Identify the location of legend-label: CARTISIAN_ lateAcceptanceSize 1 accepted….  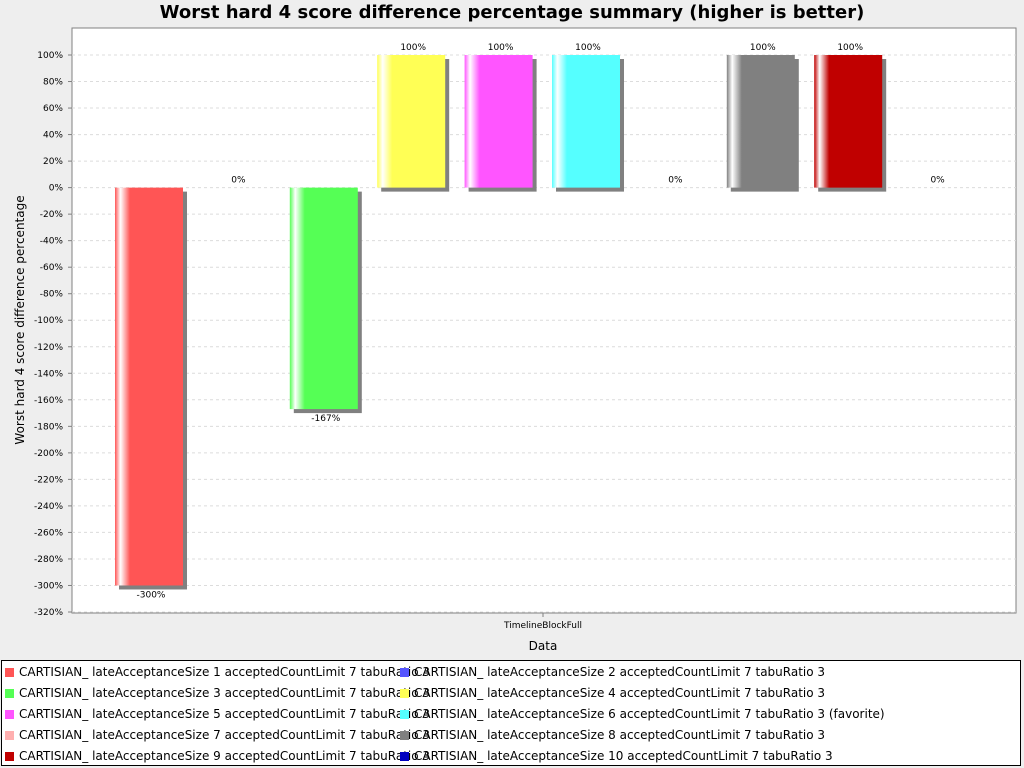
(225, 672).